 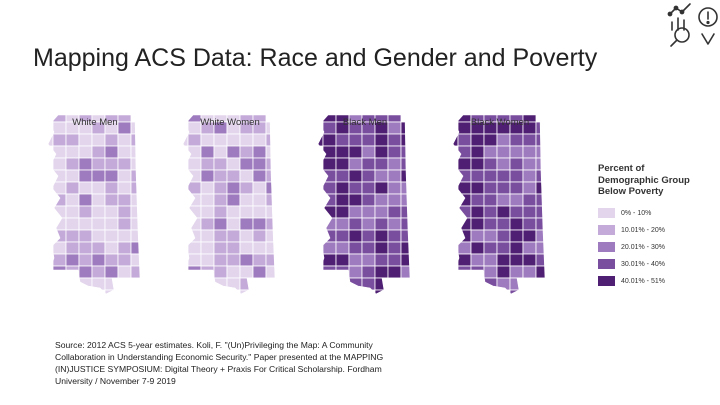 I want to click on map-label: Black Men, so click(x=365, y=122).